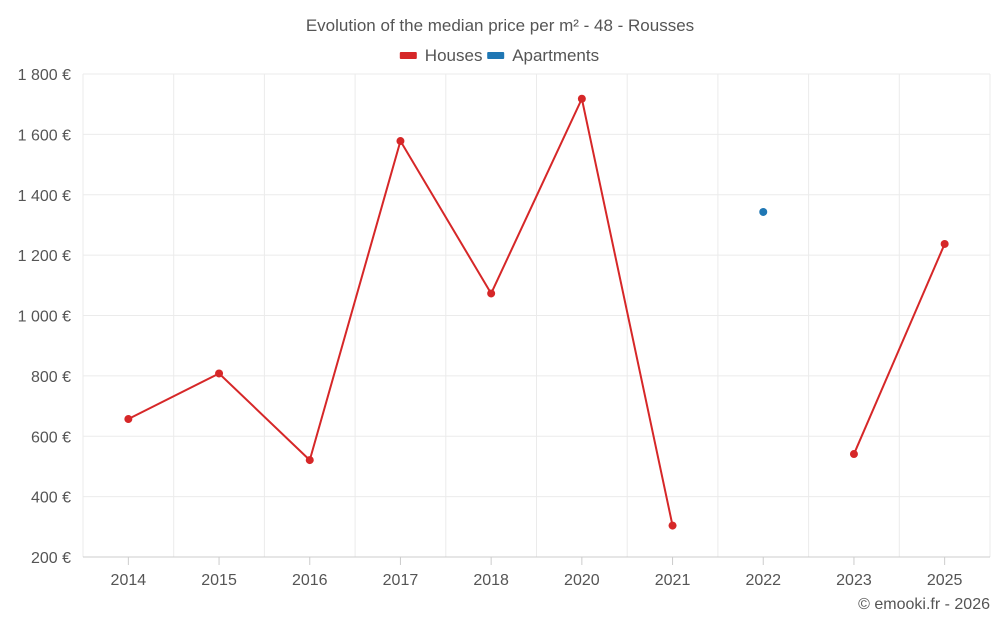  Describe the element at coordinates (454, 55) in the screenshot. I see `legend-label: Houses` at that location.